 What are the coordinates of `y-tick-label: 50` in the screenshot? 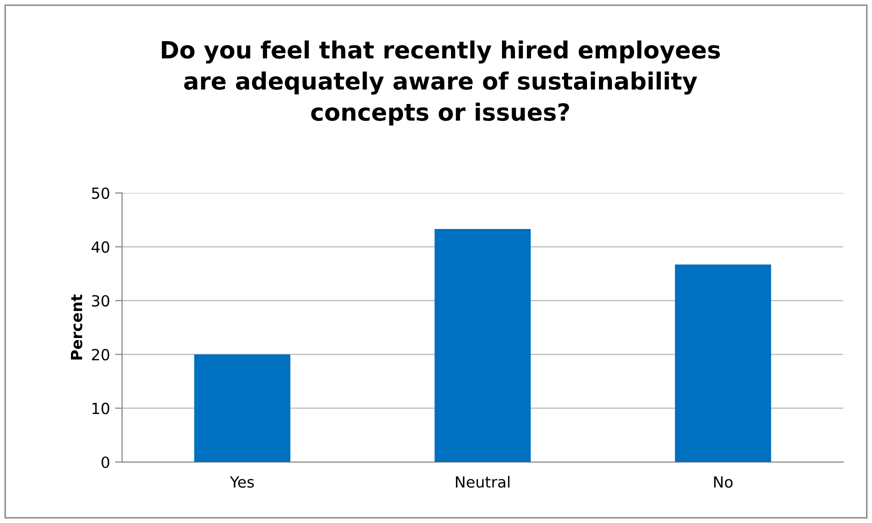 It's located at (101, 193).